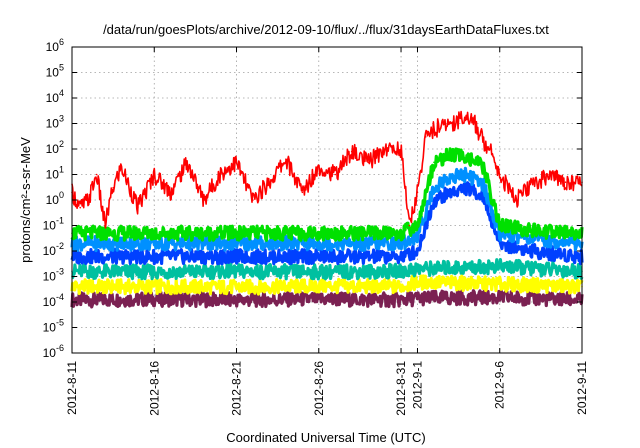 The image size is (640, 448). Describe the element at coordinates (55, 147) in the screenshot. I see `y-tick-label: 10²` at that location.